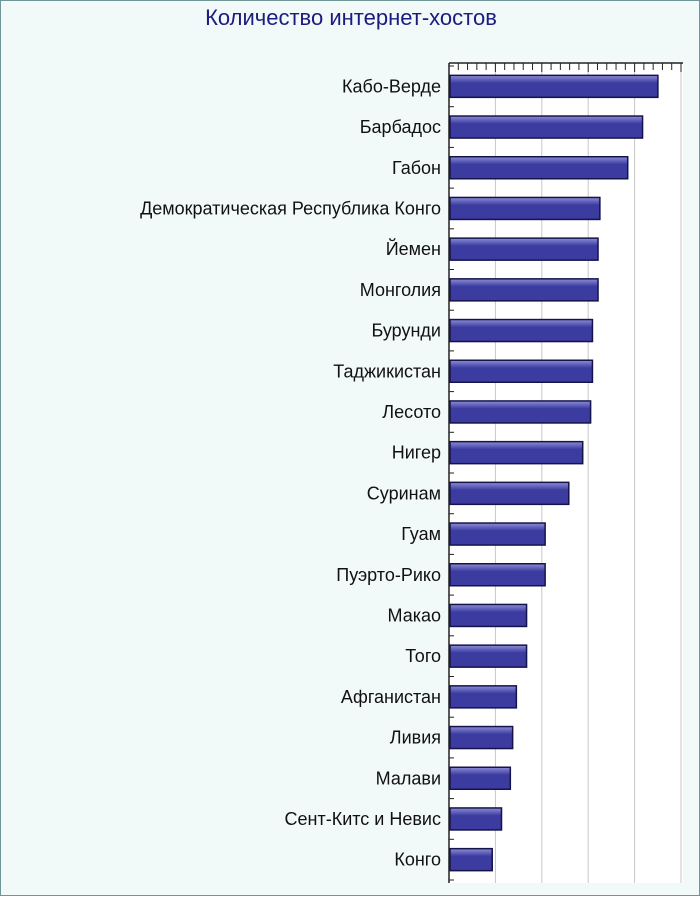  I want to click on category-label: Афганистан, so click(391, 697).